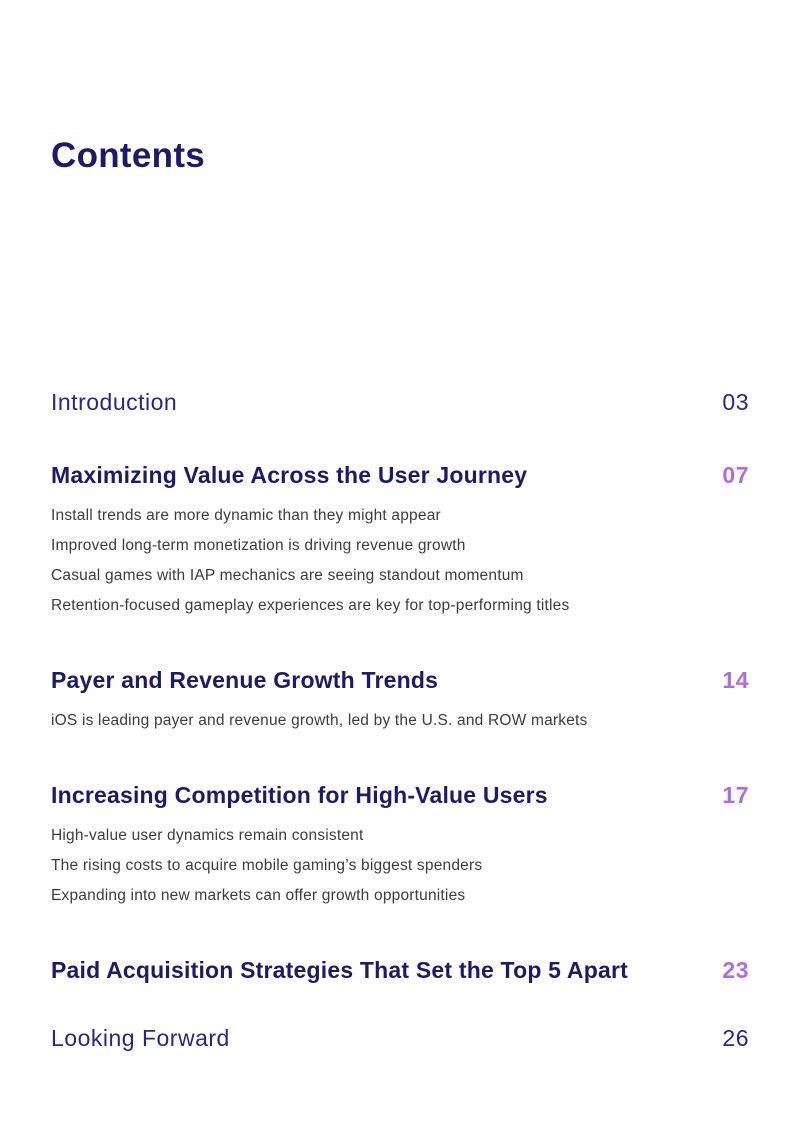 This screenshot has width=800, height=1131. I want to click on page-title: Contents, so click(128, 155).